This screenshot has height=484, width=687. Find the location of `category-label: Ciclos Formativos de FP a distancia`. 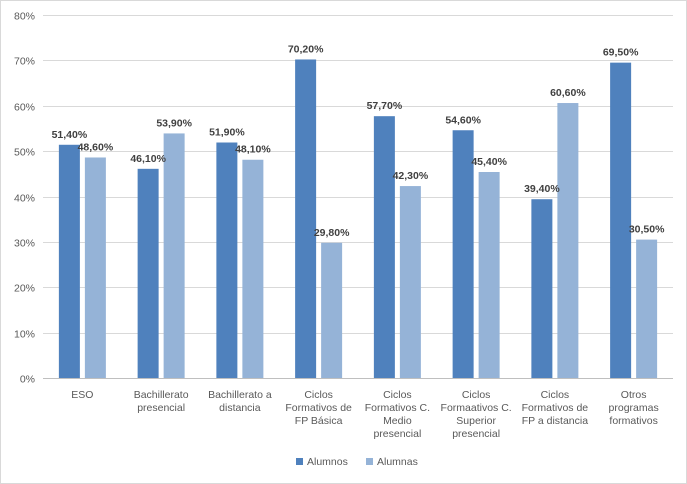

category-label: Ciclos Formativos de FP a distancia is located at coordinates (555, 408).